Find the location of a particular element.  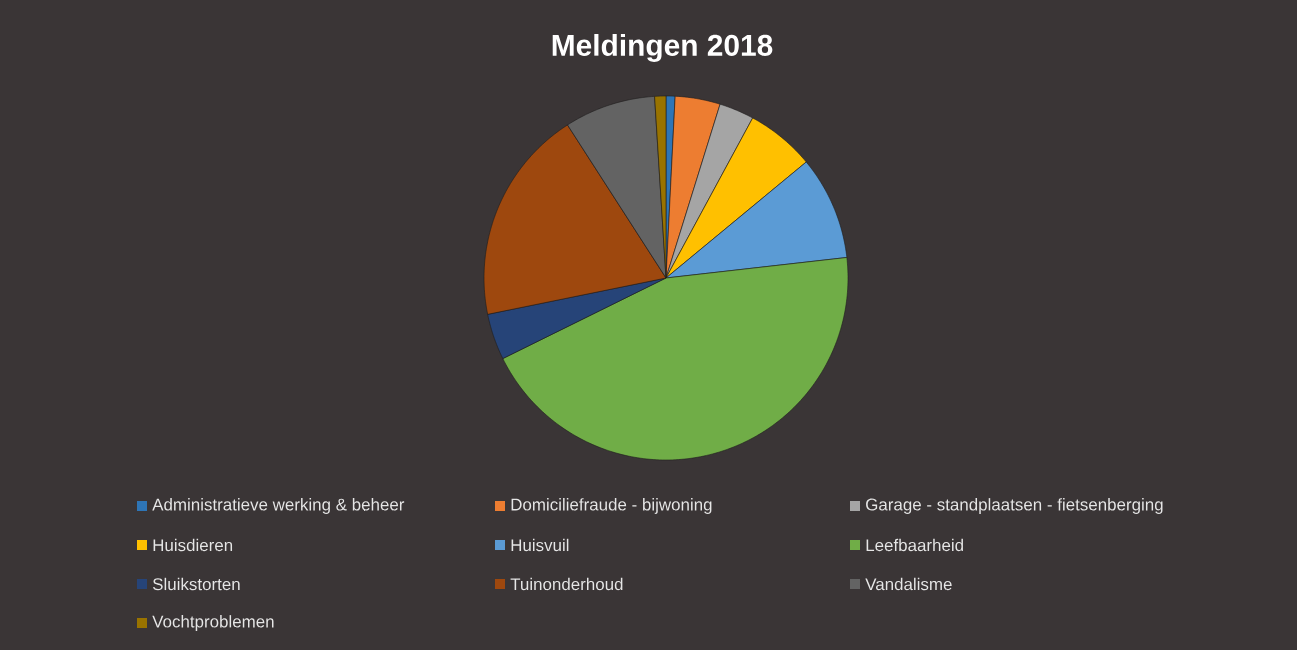

legend-label: Leefbaarheid is located at coordinates (914, 545).